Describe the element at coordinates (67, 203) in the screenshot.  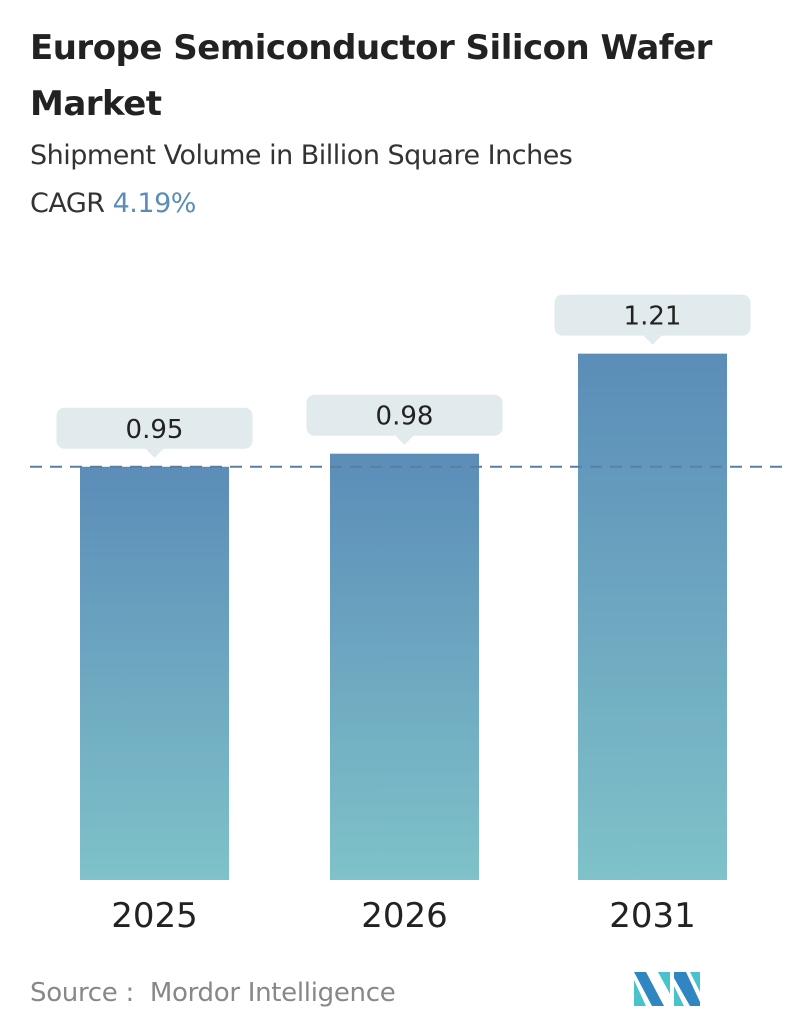
I see `cagr-label: CAGR` at that location.